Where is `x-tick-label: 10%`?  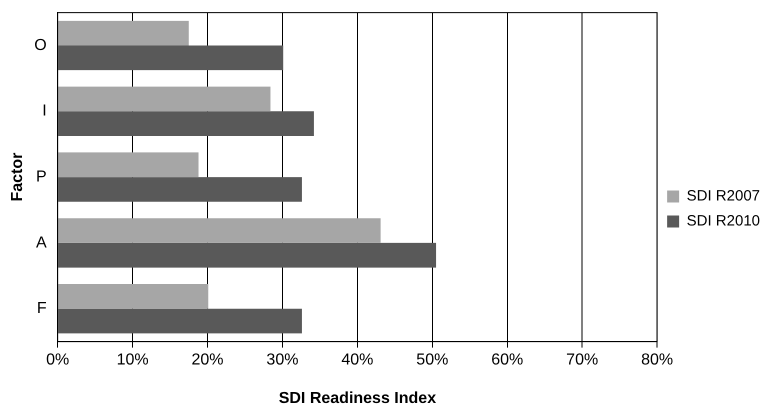
x-tick-label: 10% is located at coordinates (132, 360).